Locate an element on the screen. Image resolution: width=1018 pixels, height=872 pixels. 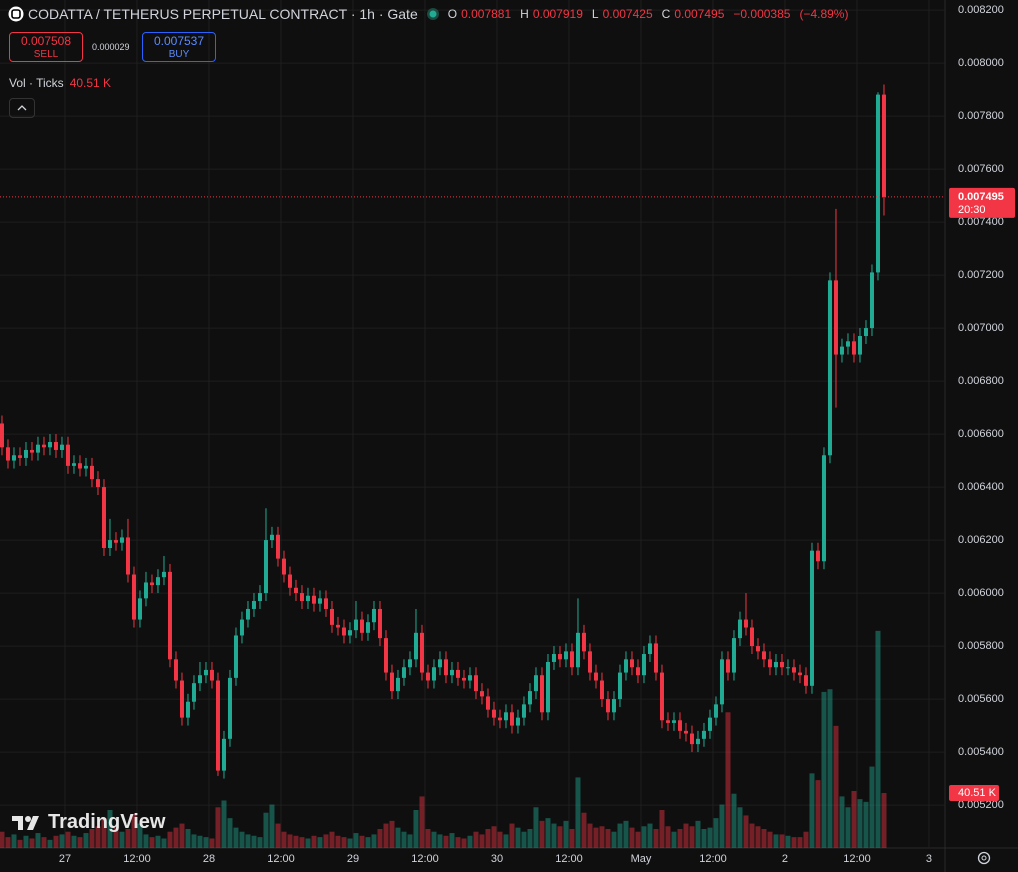
y-tick-label: 0.006400 is located at coordinates (981, 487).